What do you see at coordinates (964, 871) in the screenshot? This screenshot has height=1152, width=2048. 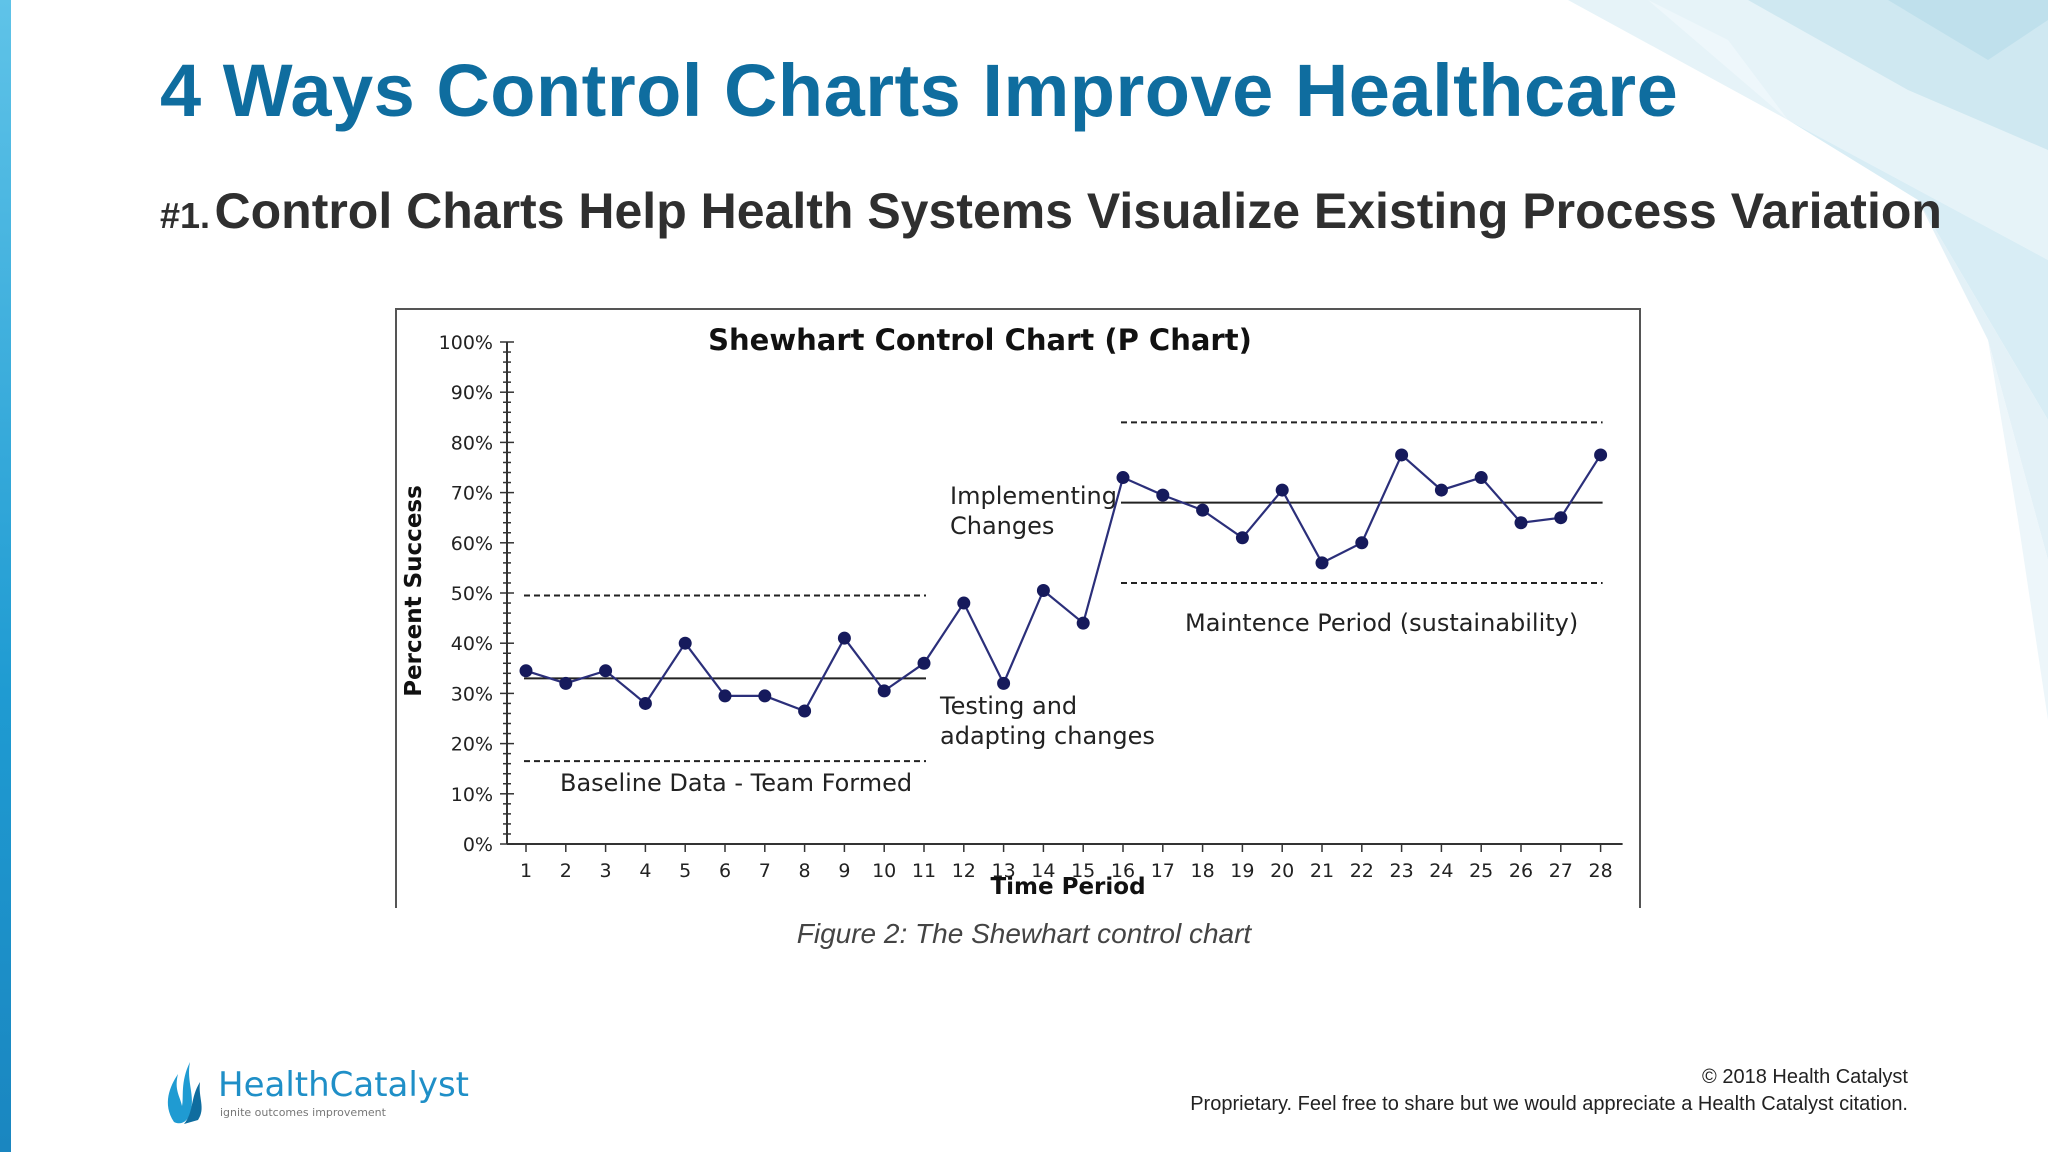 I see `x-tick-label: 12` at bounding box center [964, 871].